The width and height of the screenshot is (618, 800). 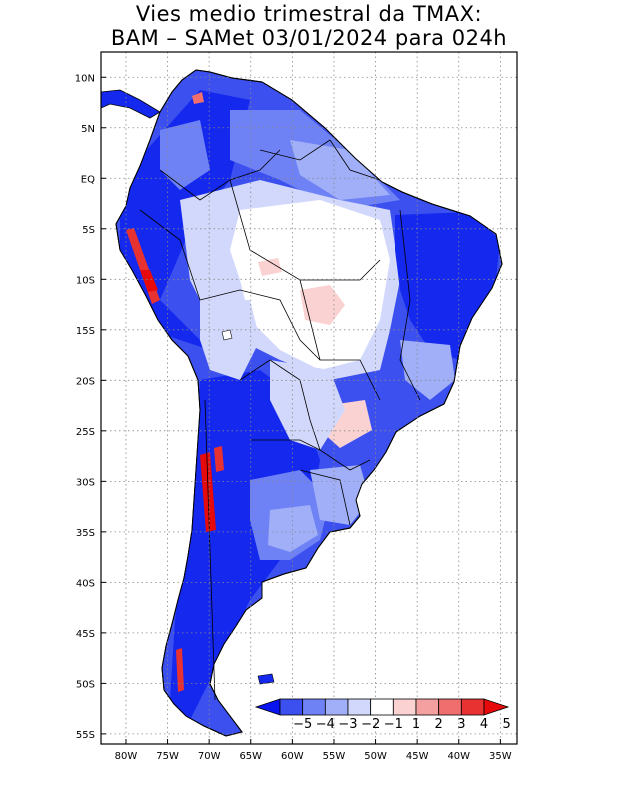 I want to click on colorbar-label: −1, so click(x=393, y=724).